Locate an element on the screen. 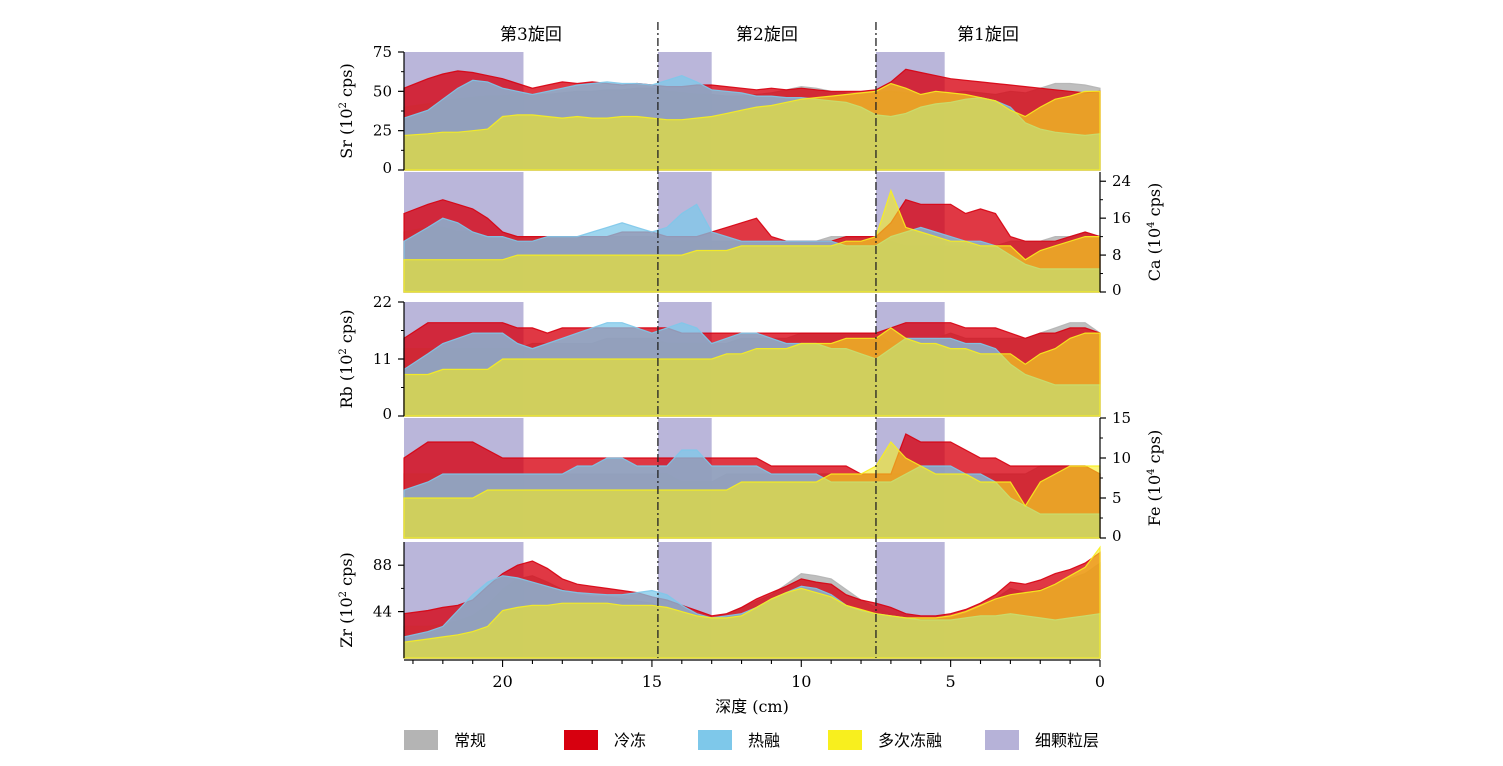  y-tick-label-ca-2: 16 is located at coordinates (1121, 218).